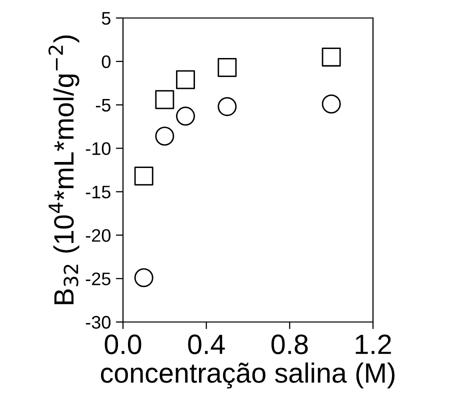 This screenshot has width=454, height=419. What do you see at coordinates (106, 61) in the screenshot?
I see `y-tick-label: 0` at bounding box center [106, 61].